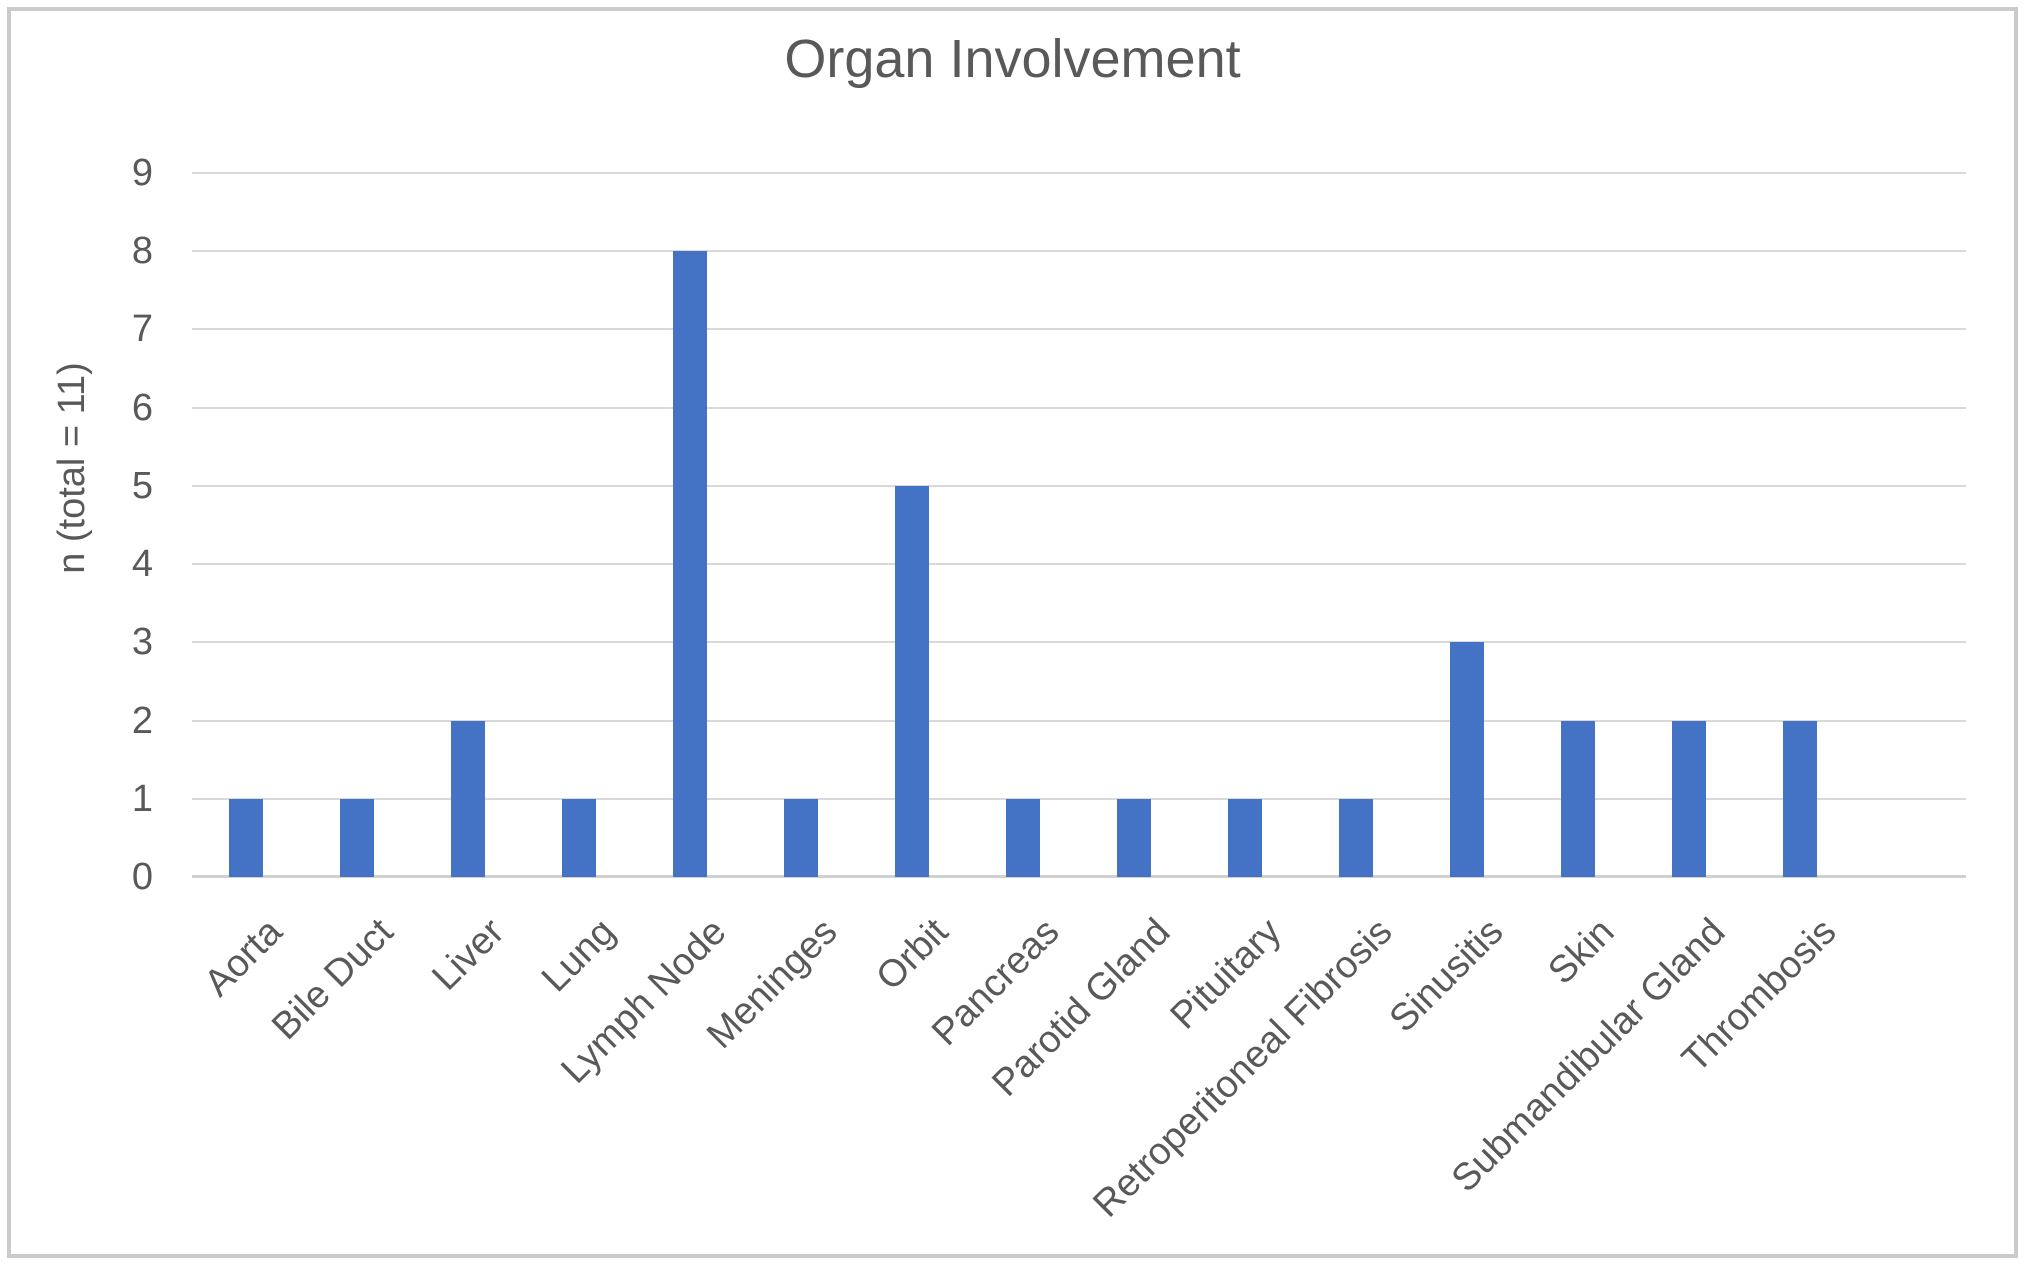 This screenshot has height=1265, width=2025. Describe the element at coordinates (142, 799) in the screenshot. I see `y-tick-label: 1` at that location.